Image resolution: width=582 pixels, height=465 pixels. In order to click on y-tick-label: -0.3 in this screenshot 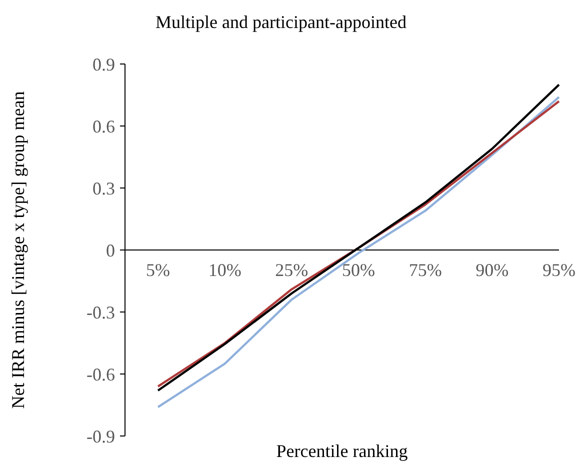, I will do `click(100, 312)`.